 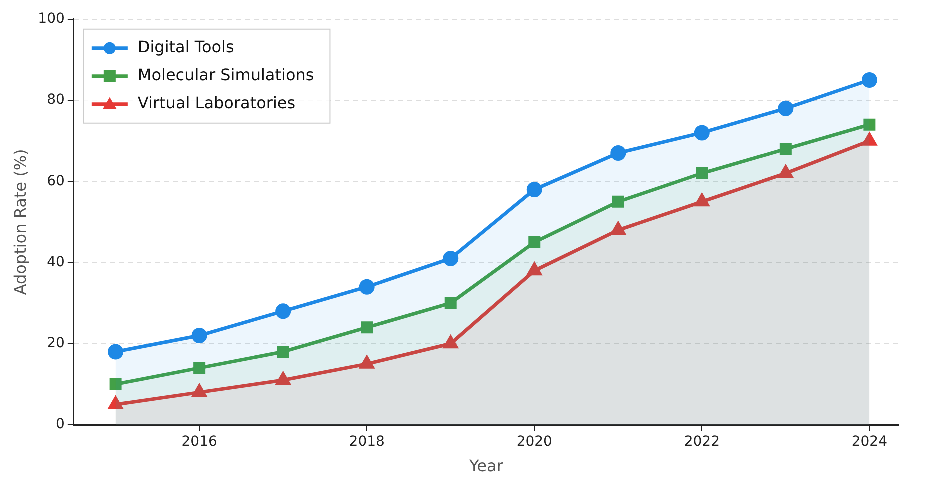 What do you see at coordinates (226, 75) in the screenshot?
I see `legend-label: Molecular Simulations` at bounding box center [226, 75].